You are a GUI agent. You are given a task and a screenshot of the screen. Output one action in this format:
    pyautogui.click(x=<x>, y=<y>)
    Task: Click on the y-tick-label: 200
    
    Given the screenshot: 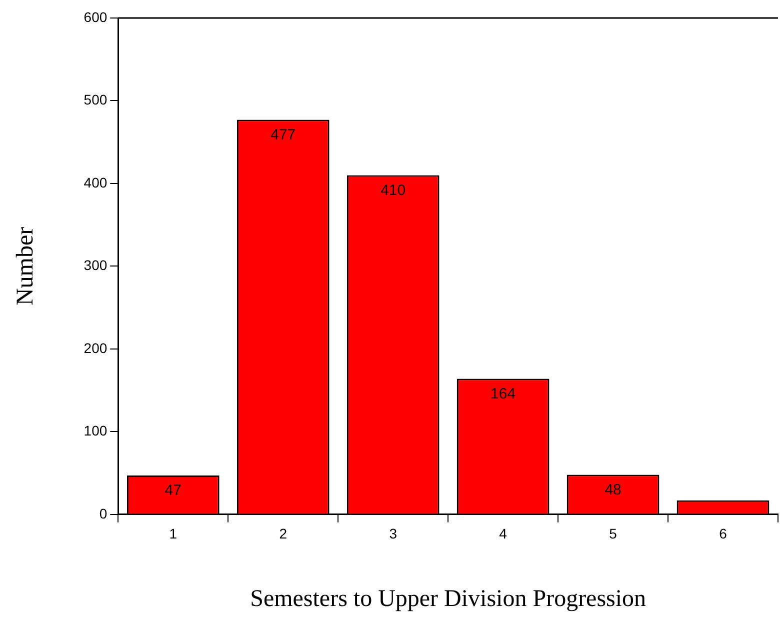 What is the action you would take?
    pyautogui.click(x=96, y=348)
    